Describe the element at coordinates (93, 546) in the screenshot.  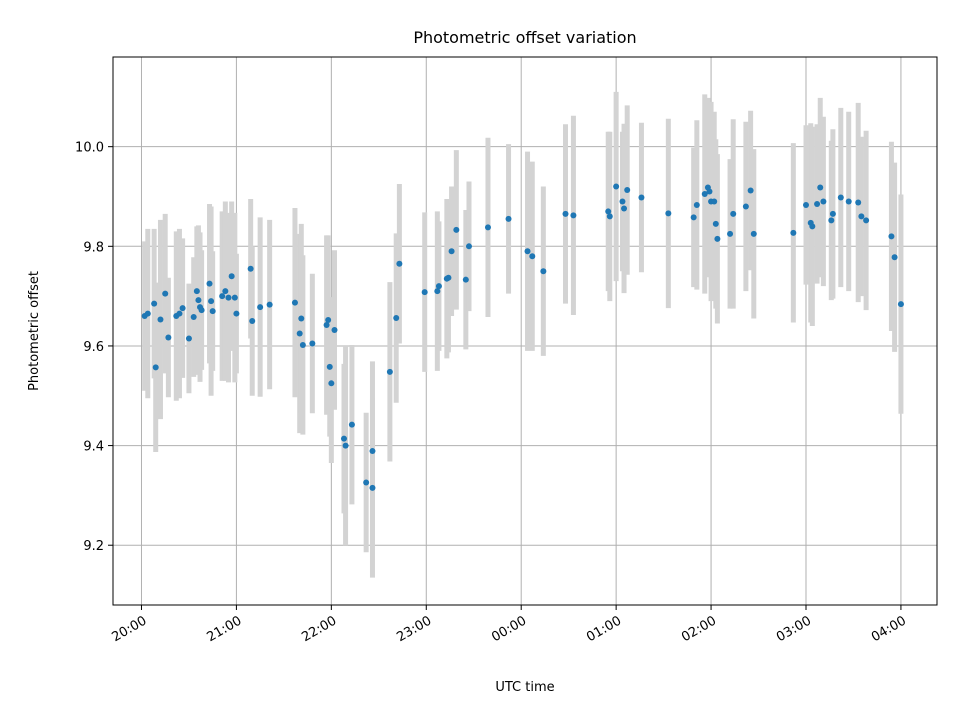
I see `y-tick-label: 9.2` at that location.